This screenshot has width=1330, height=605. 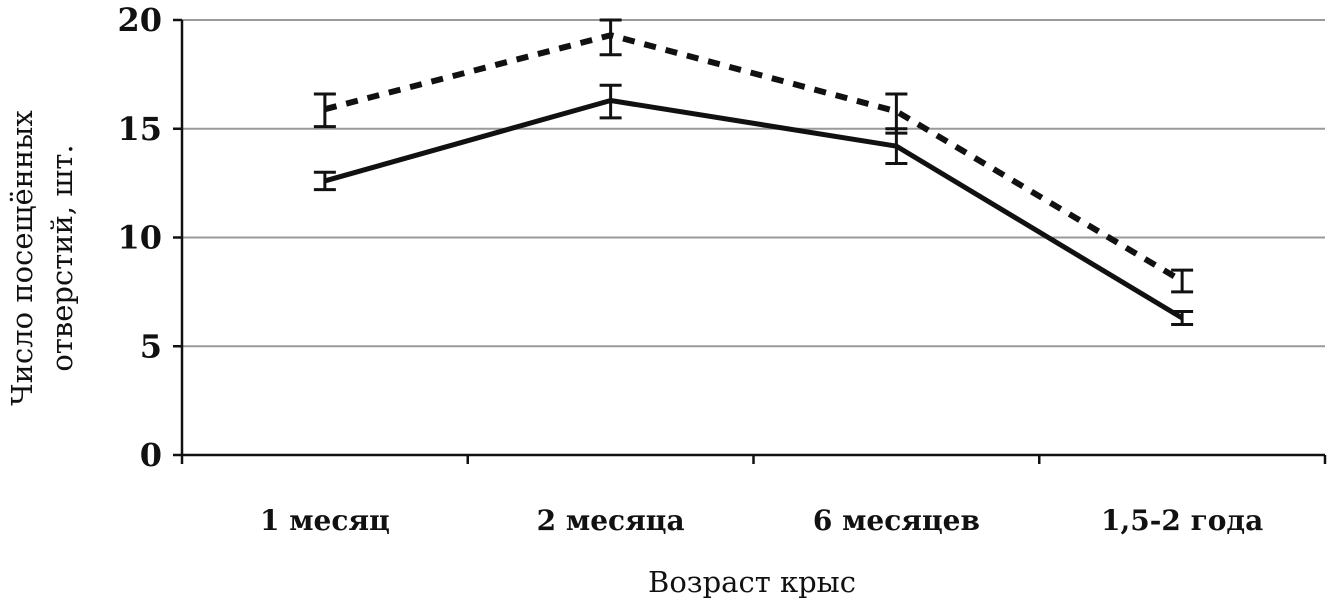 I want to click on x-axis-title: Возраст крыс, so click(x=752, y=582).